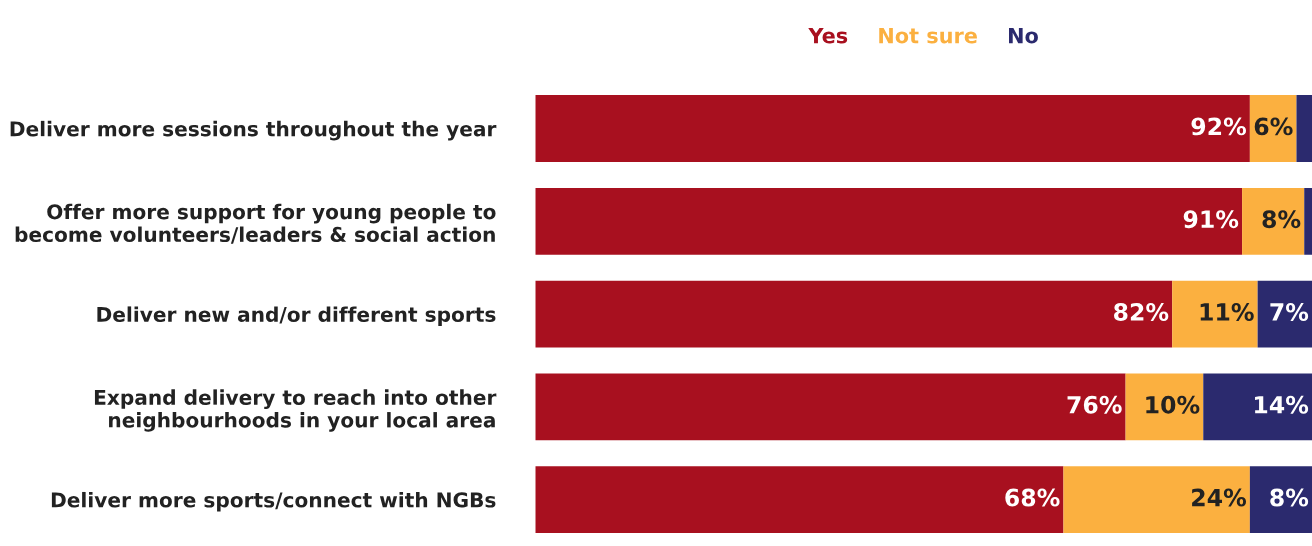 The width and height of the screenshot is (1312, 546). I want to click on y-tick-label: Deliver new and/or different sports, so click(296, 316).